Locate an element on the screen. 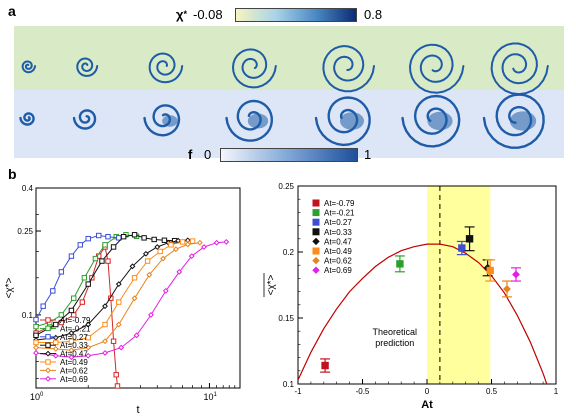  legend-label: At=0.49 is located at coordinates (338, 251).